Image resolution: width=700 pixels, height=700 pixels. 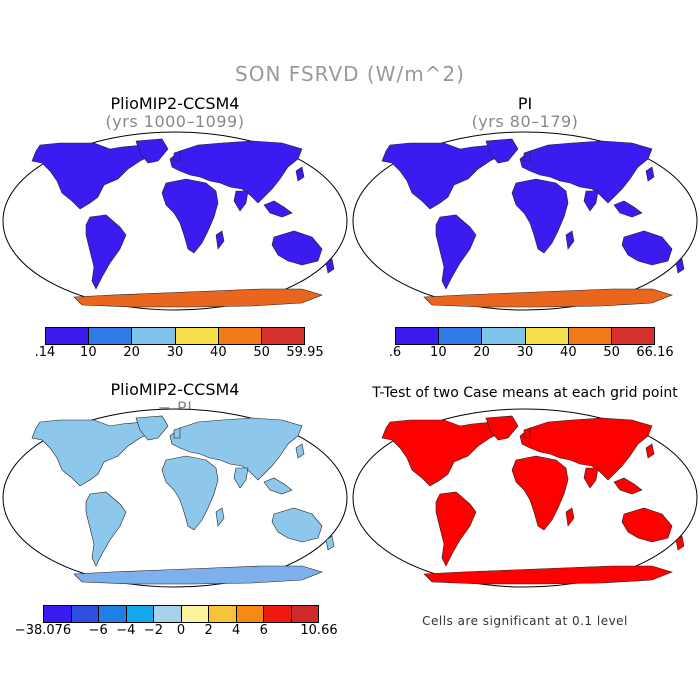 I want to click on colorbar-tick: 10, so click(x=438, y=352).